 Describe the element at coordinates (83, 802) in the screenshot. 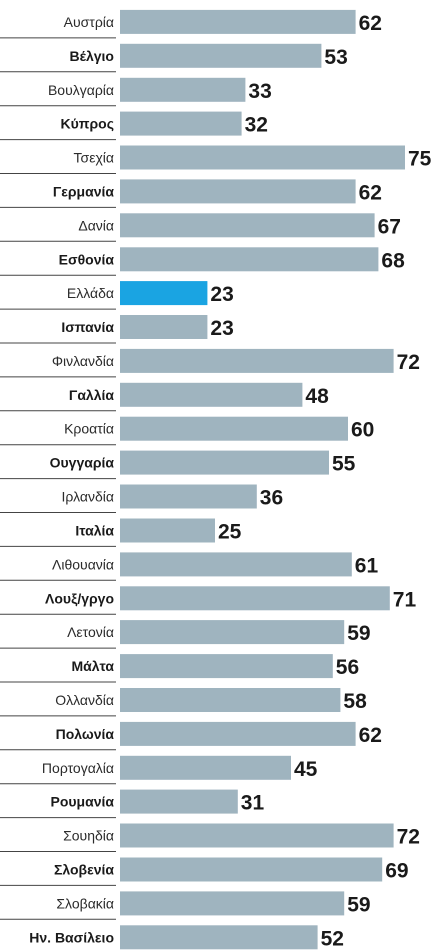

I see `category-label: Ρουμανία` at that location.